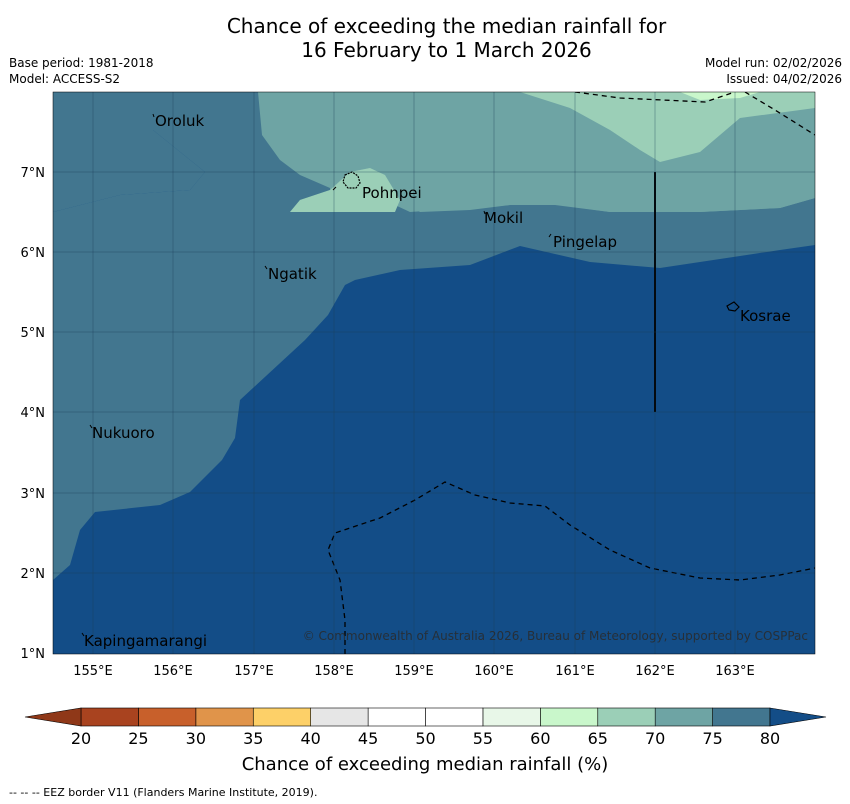 Image resolution: width=850 pixels, height=804 pixels. I want to click on colorbar-tick: 55, so click(483, 738).